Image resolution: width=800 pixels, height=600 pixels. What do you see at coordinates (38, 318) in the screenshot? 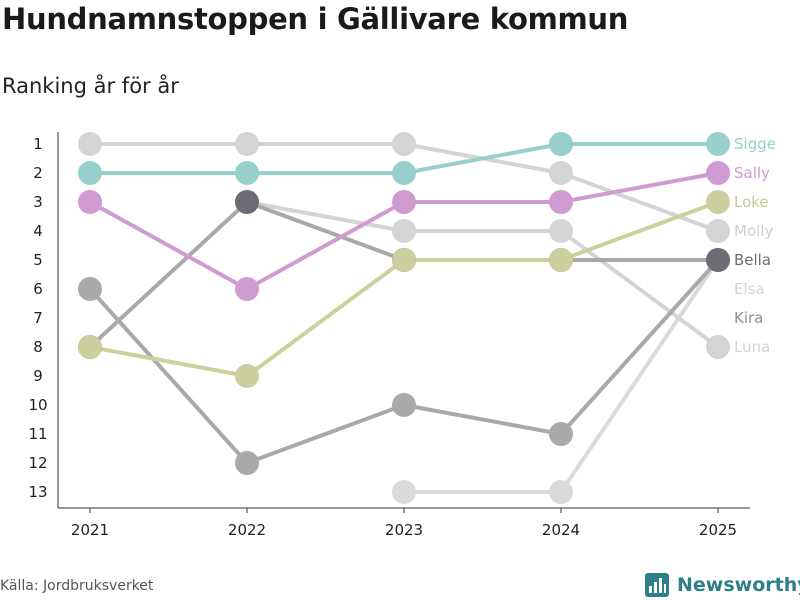
I see `y-tick-label: 7` at bounding box center [38, 318].